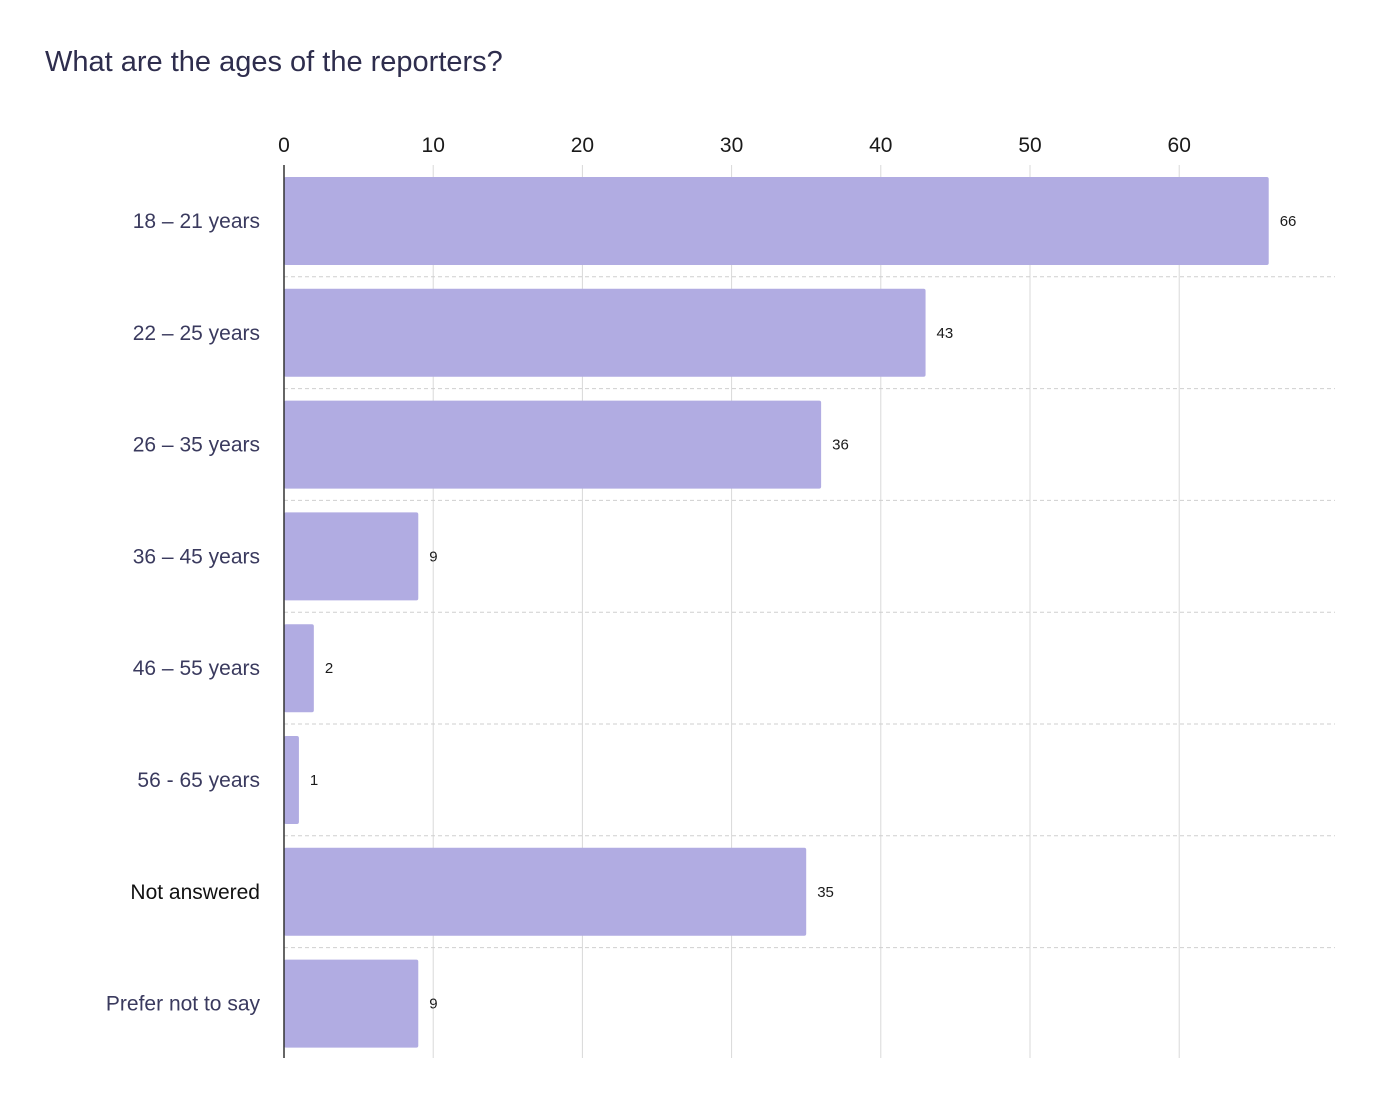 The image size is (1384, 1100). What do you see at coordinates (196, 221) in the screenshot?
I see `category-label: 18 – 21 years` at bounding box center [196, 221].